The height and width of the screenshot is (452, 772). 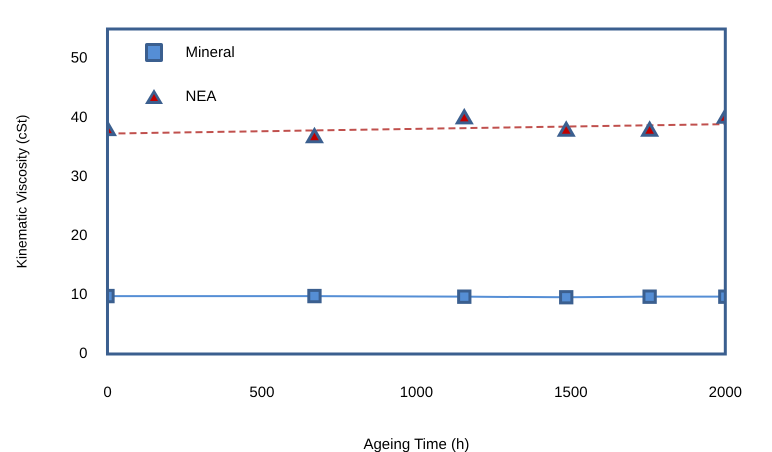 I want to click on y-tick-label: 50, so click(x=79, y=58).